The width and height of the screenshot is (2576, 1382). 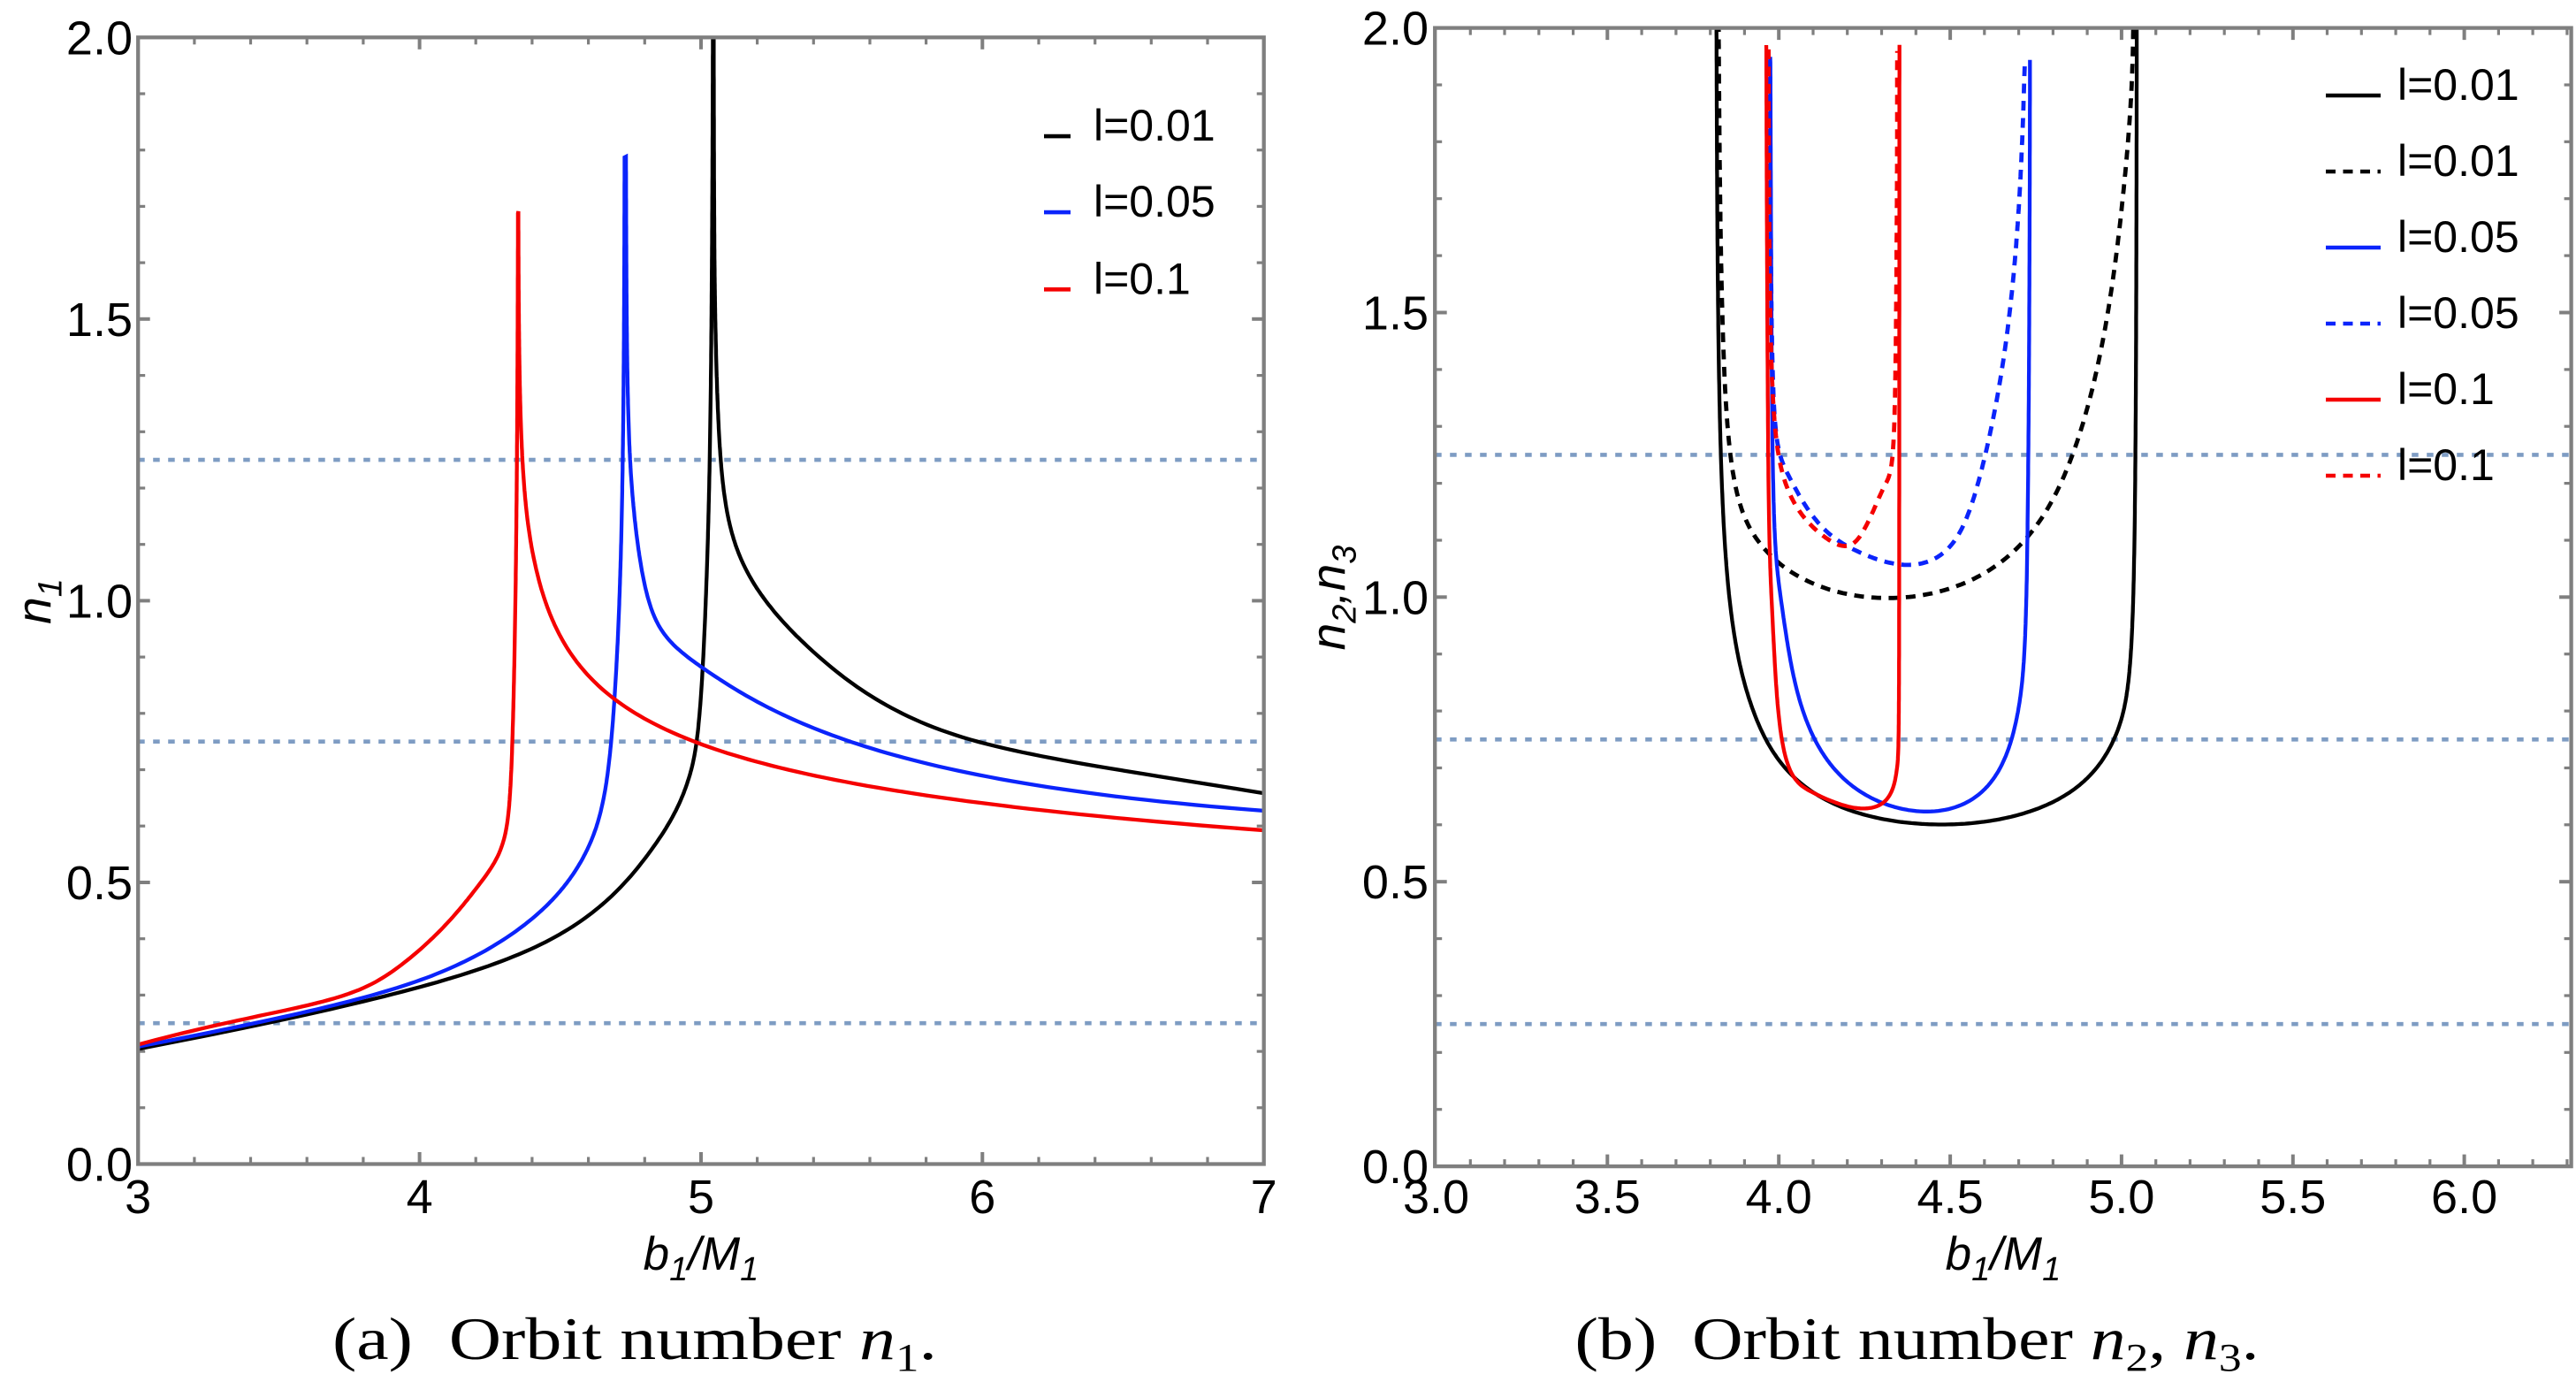 I want to click on svg-text: 5.0, so click(x=2121, y=1197).